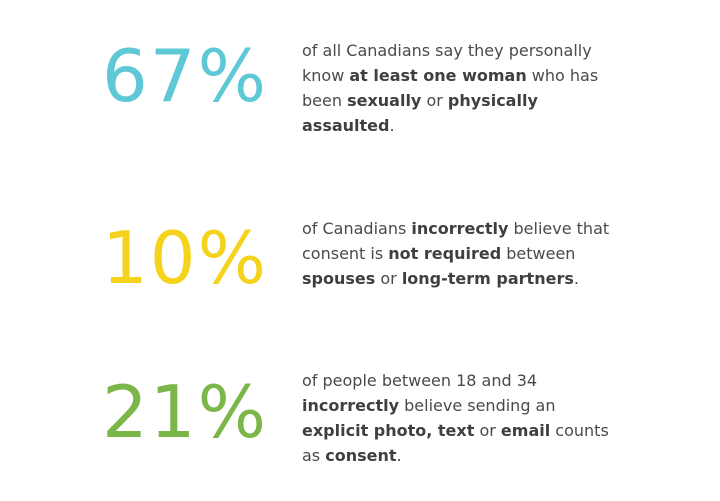 This screenshot has height=501, width=720. I want to click on emphasis-text: at least one woman, so click(438, 75).